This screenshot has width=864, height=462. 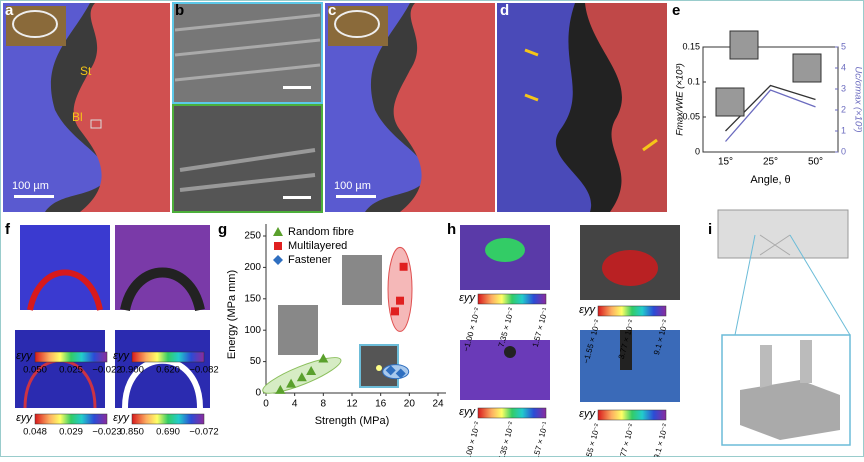 What do you see at coordinates (843, 46) in the screenshot?
I see `y2-tick-label: 5` at bounding box center [843, 46].